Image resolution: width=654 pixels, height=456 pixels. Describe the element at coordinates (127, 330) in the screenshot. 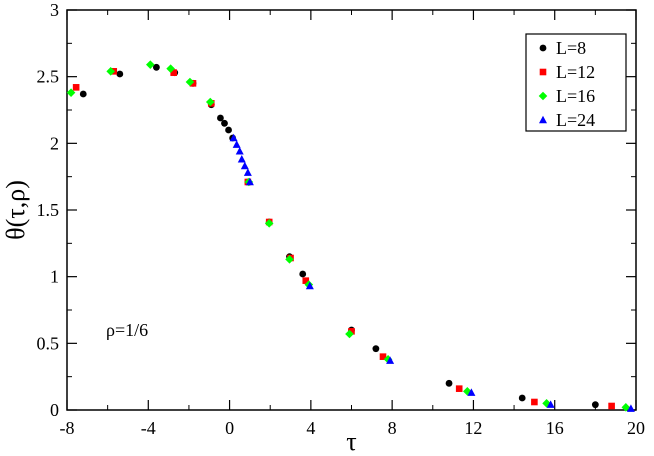

I see `rho-annotation: ρ=1/6` at that location.